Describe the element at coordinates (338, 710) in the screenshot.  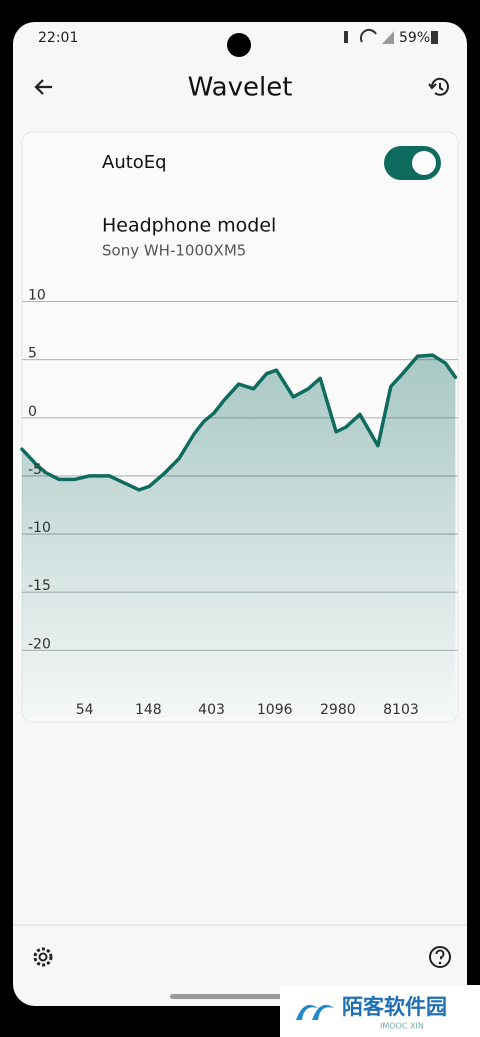
I see `x-tick-label: 2980` at that location.